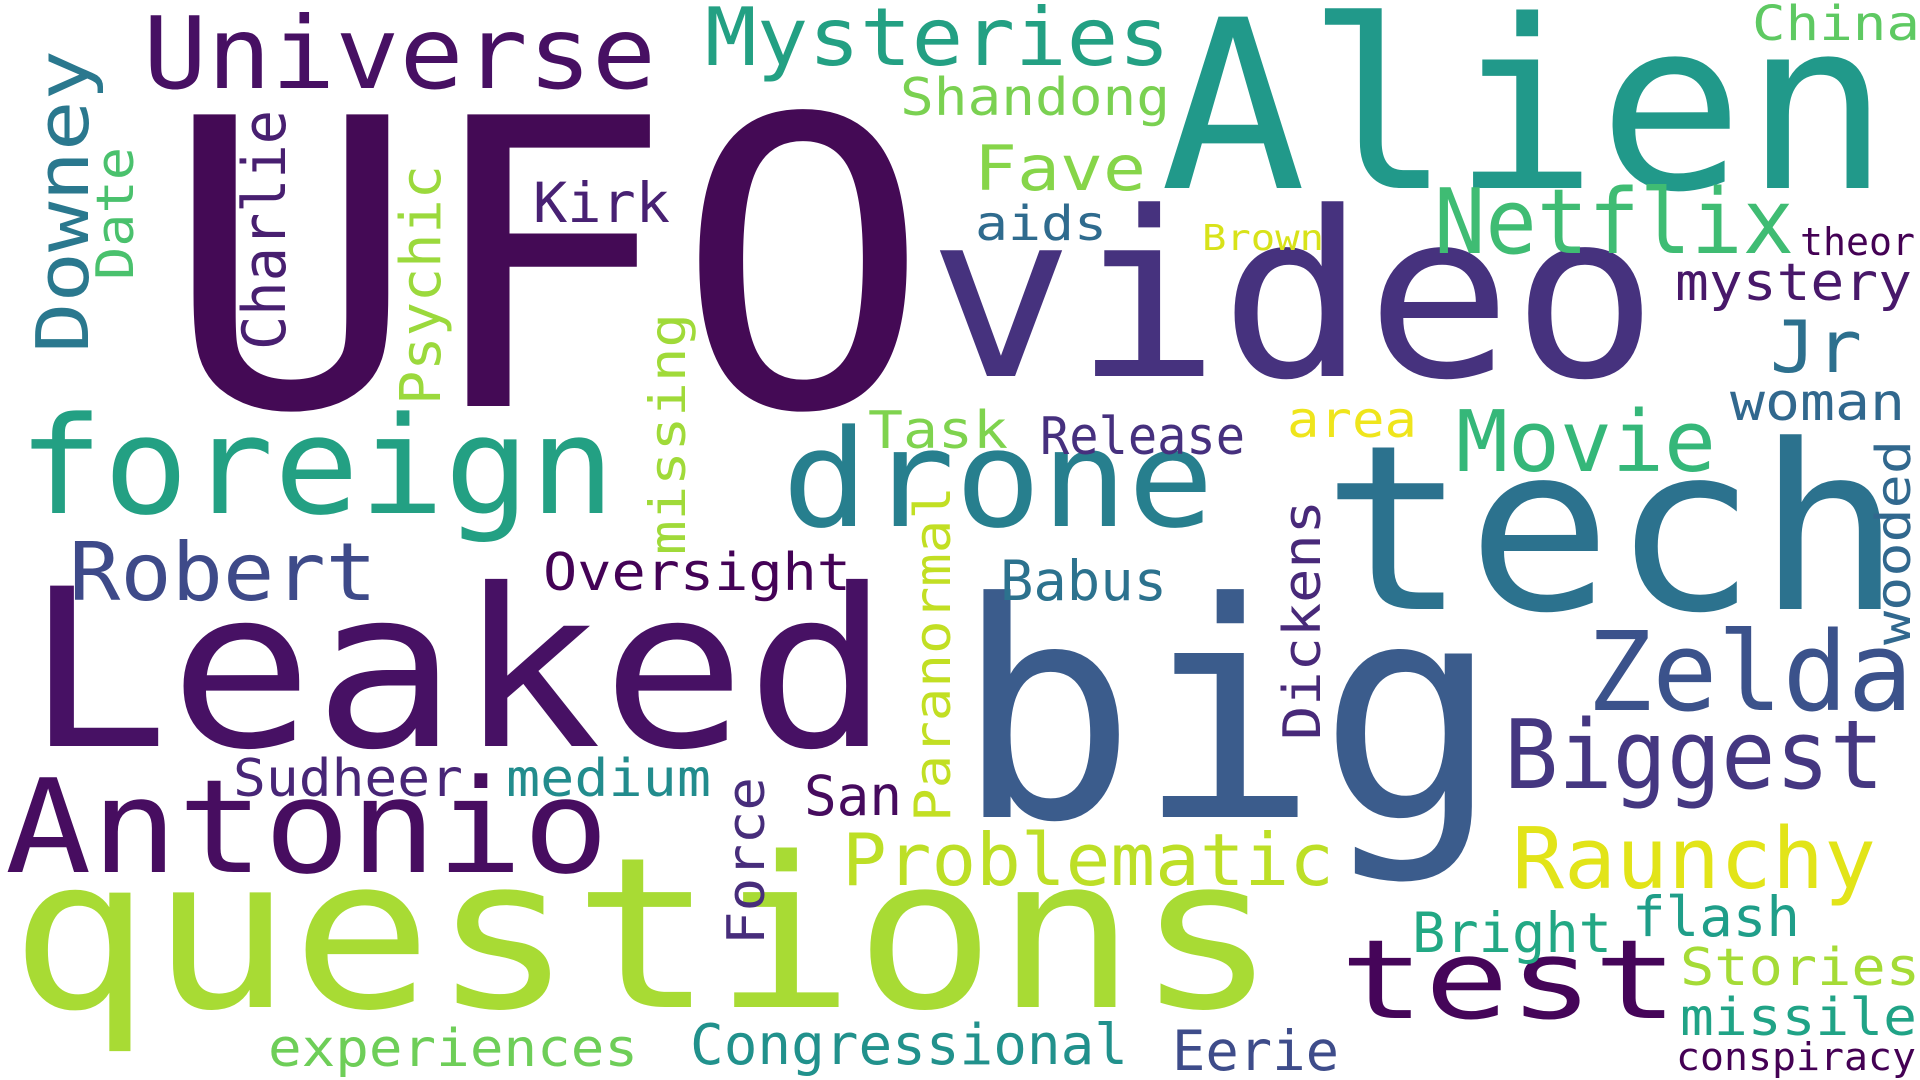 This screenshot has width=1920, height=1080. What do you see at coordinates (643, 934) in the screenshot?
I see `word-questions: questions` at bounding box center [643, 934].